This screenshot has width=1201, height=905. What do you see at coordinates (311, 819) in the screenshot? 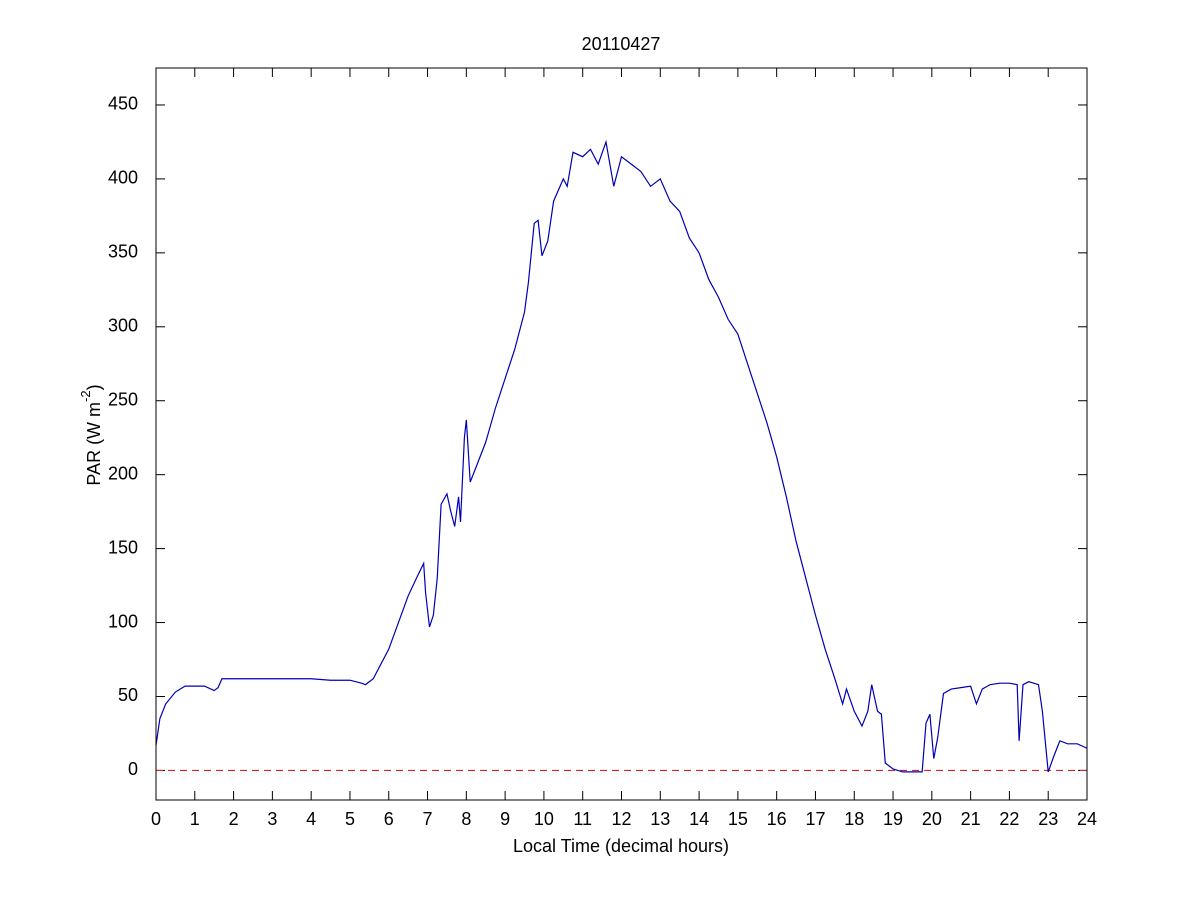
I see `x-tick-label: 4` at bounding box center [311, 819].